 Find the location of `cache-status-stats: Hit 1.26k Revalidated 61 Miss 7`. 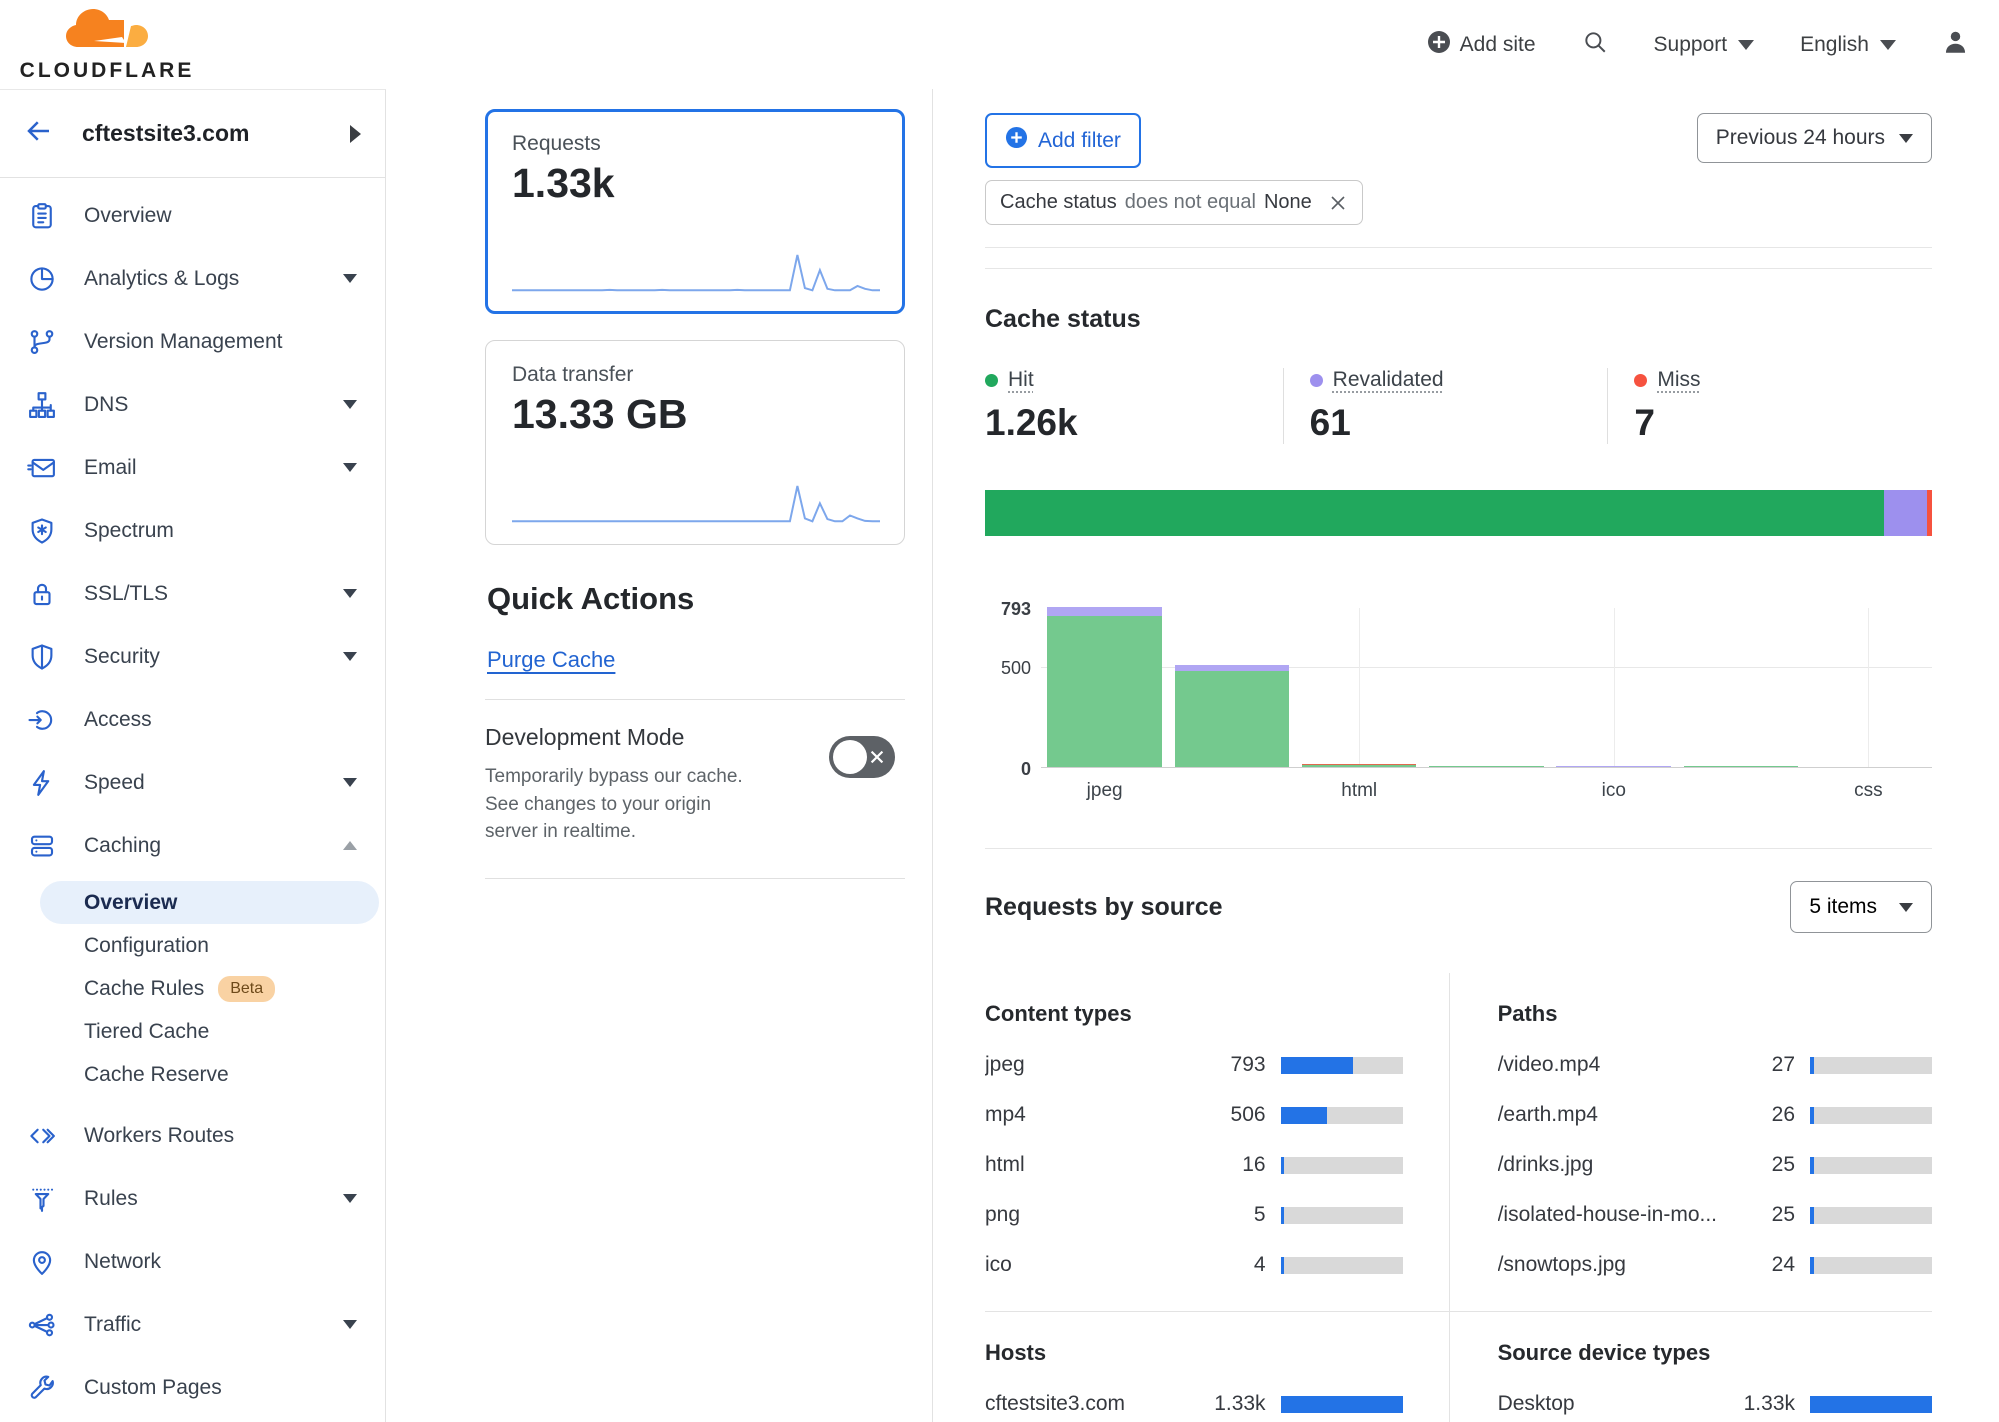

cache-status-stats: Hit 1.26k Revalidated 61 Miss 7 is located at coordinates (1458, 406).